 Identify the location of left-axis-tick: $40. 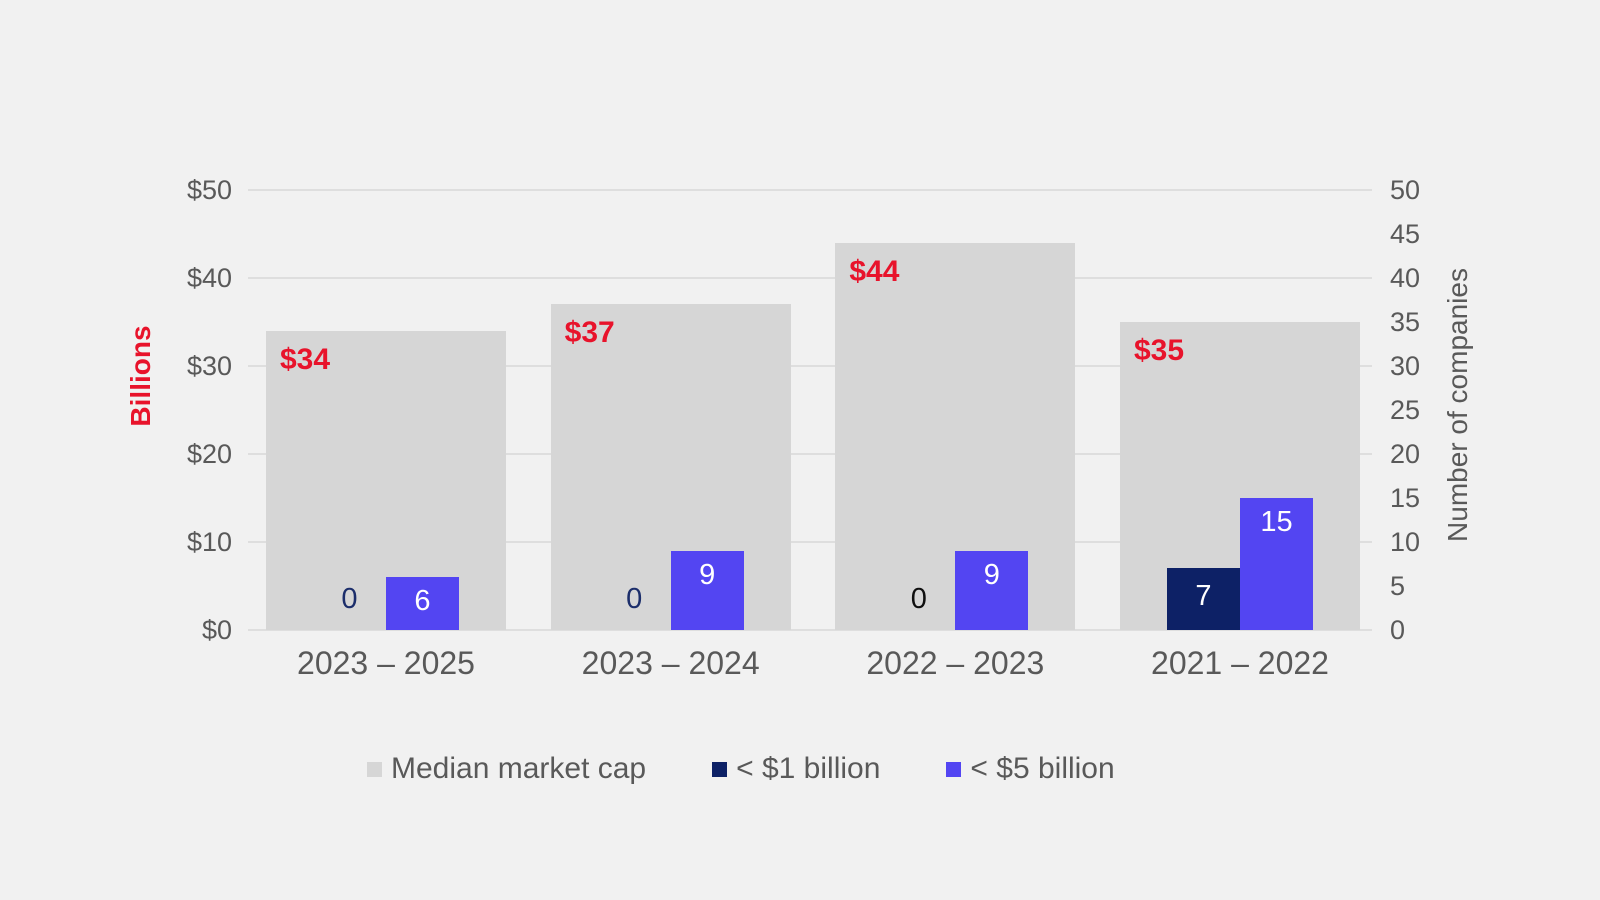
(209, 278).